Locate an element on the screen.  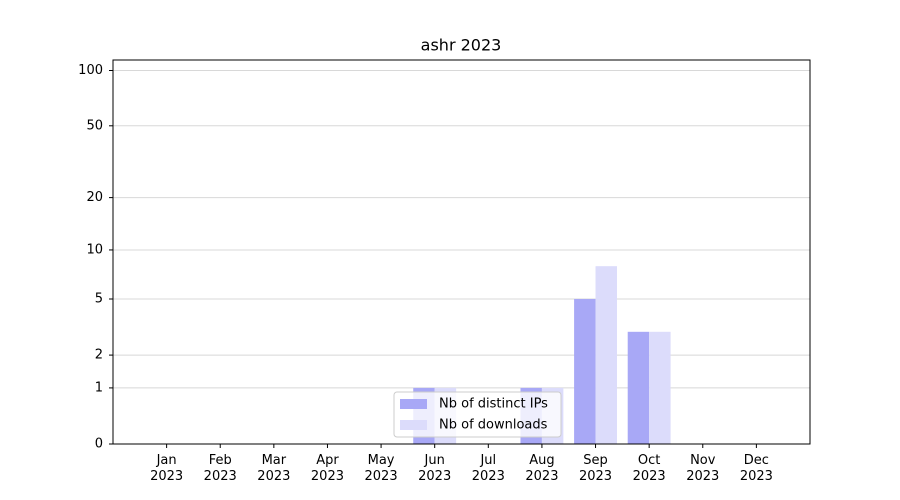
y-tick-label: 1 is located at coordinates (99, 387).